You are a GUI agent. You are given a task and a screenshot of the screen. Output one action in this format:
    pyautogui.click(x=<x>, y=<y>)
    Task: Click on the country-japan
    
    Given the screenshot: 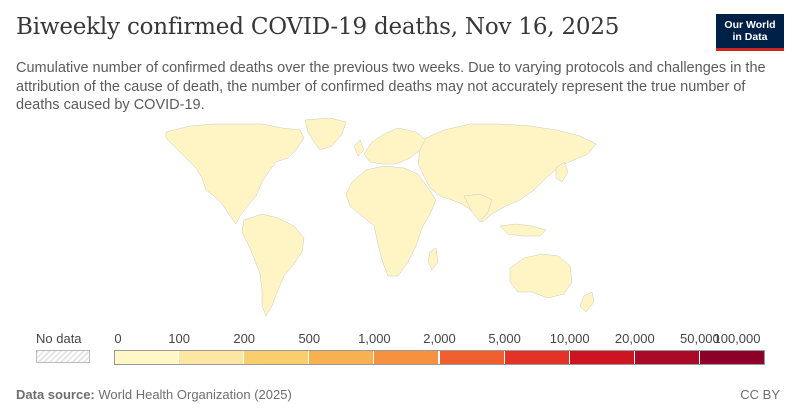 What is the action you would take?
    pyautogui.click(x=562, y=172)
    